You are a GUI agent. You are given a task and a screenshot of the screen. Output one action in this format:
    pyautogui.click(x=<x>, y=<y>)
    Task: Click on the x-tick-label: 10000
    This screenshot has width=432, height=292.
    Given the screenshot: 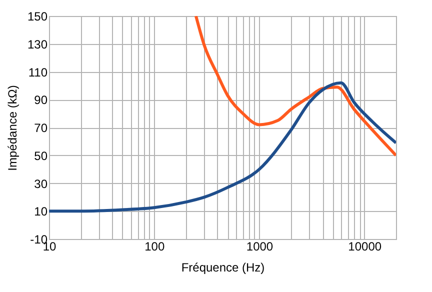 What is the action you would take?
    pyautogui.click(x=365, y=247)
    